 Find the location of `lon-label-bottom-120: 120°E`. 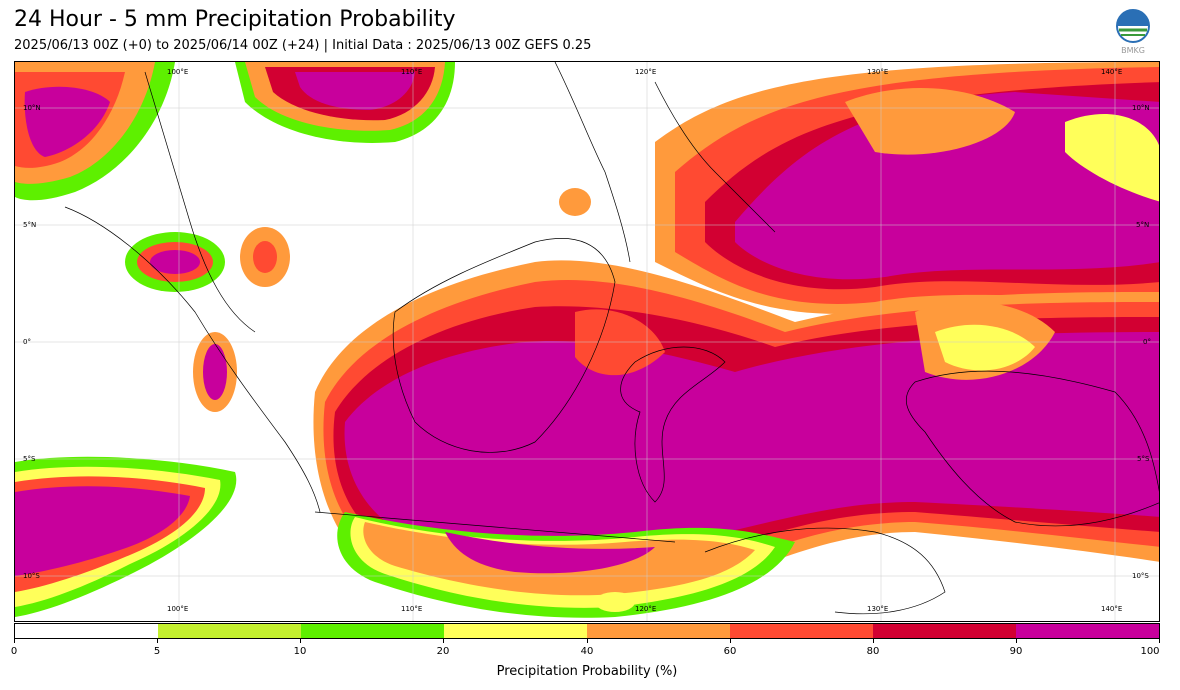

lon-label-bottom-120: 120°E is located at coordinates (646, 609).